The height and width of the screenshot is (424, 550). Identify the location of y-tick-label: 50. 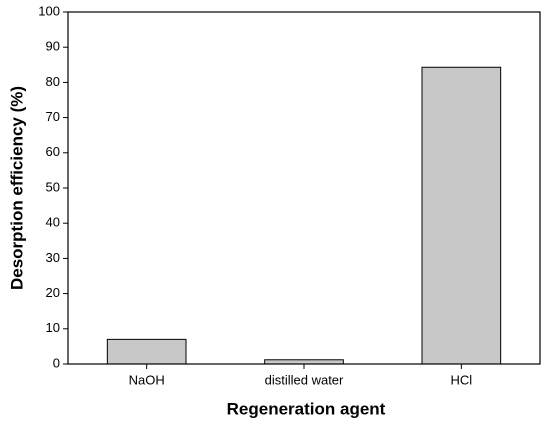
(53, 186).